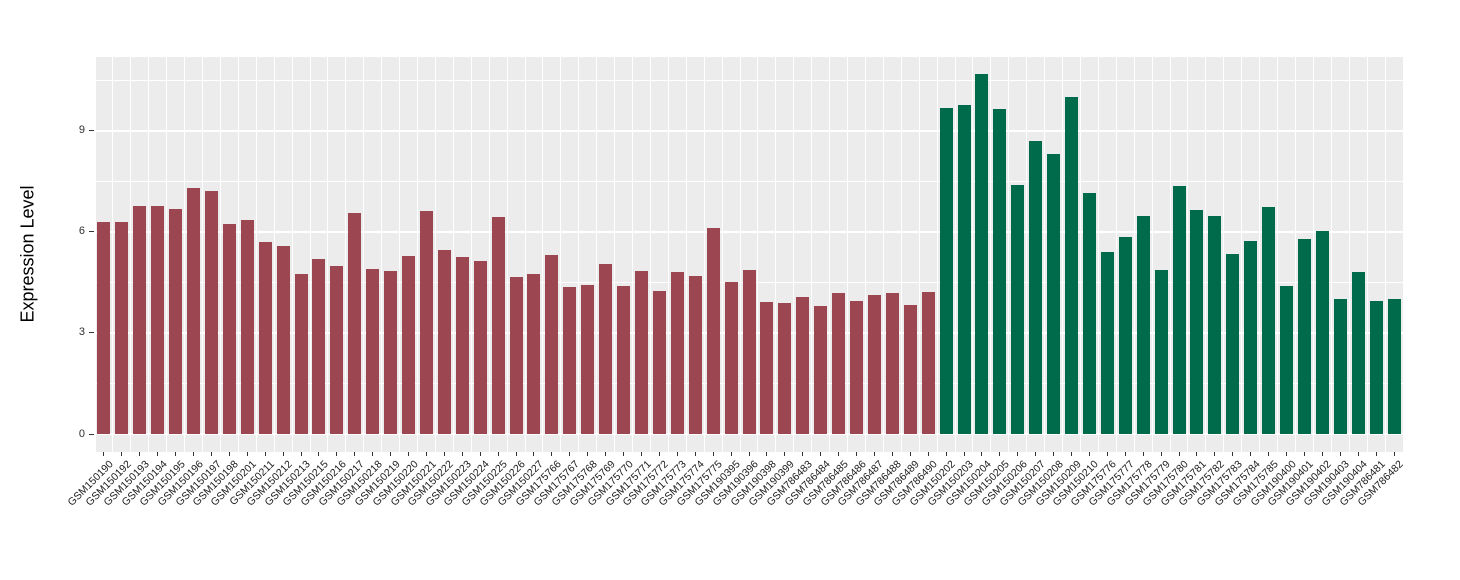 This screenshot has width=1460, height=580. What do you see at coordinates (81, 433) in the screenshot?
I see `y-tick-label: 0` at bounding box center [81, 433].